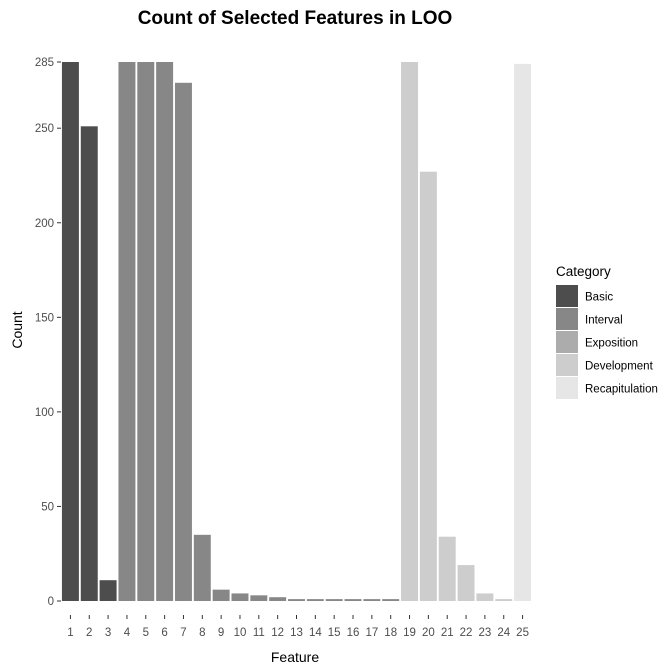 This screenshot has width=661, height=664. Describe the element at coordinates (164, 633) in the screenshot. I see `x-tick-label: 6` at that location.